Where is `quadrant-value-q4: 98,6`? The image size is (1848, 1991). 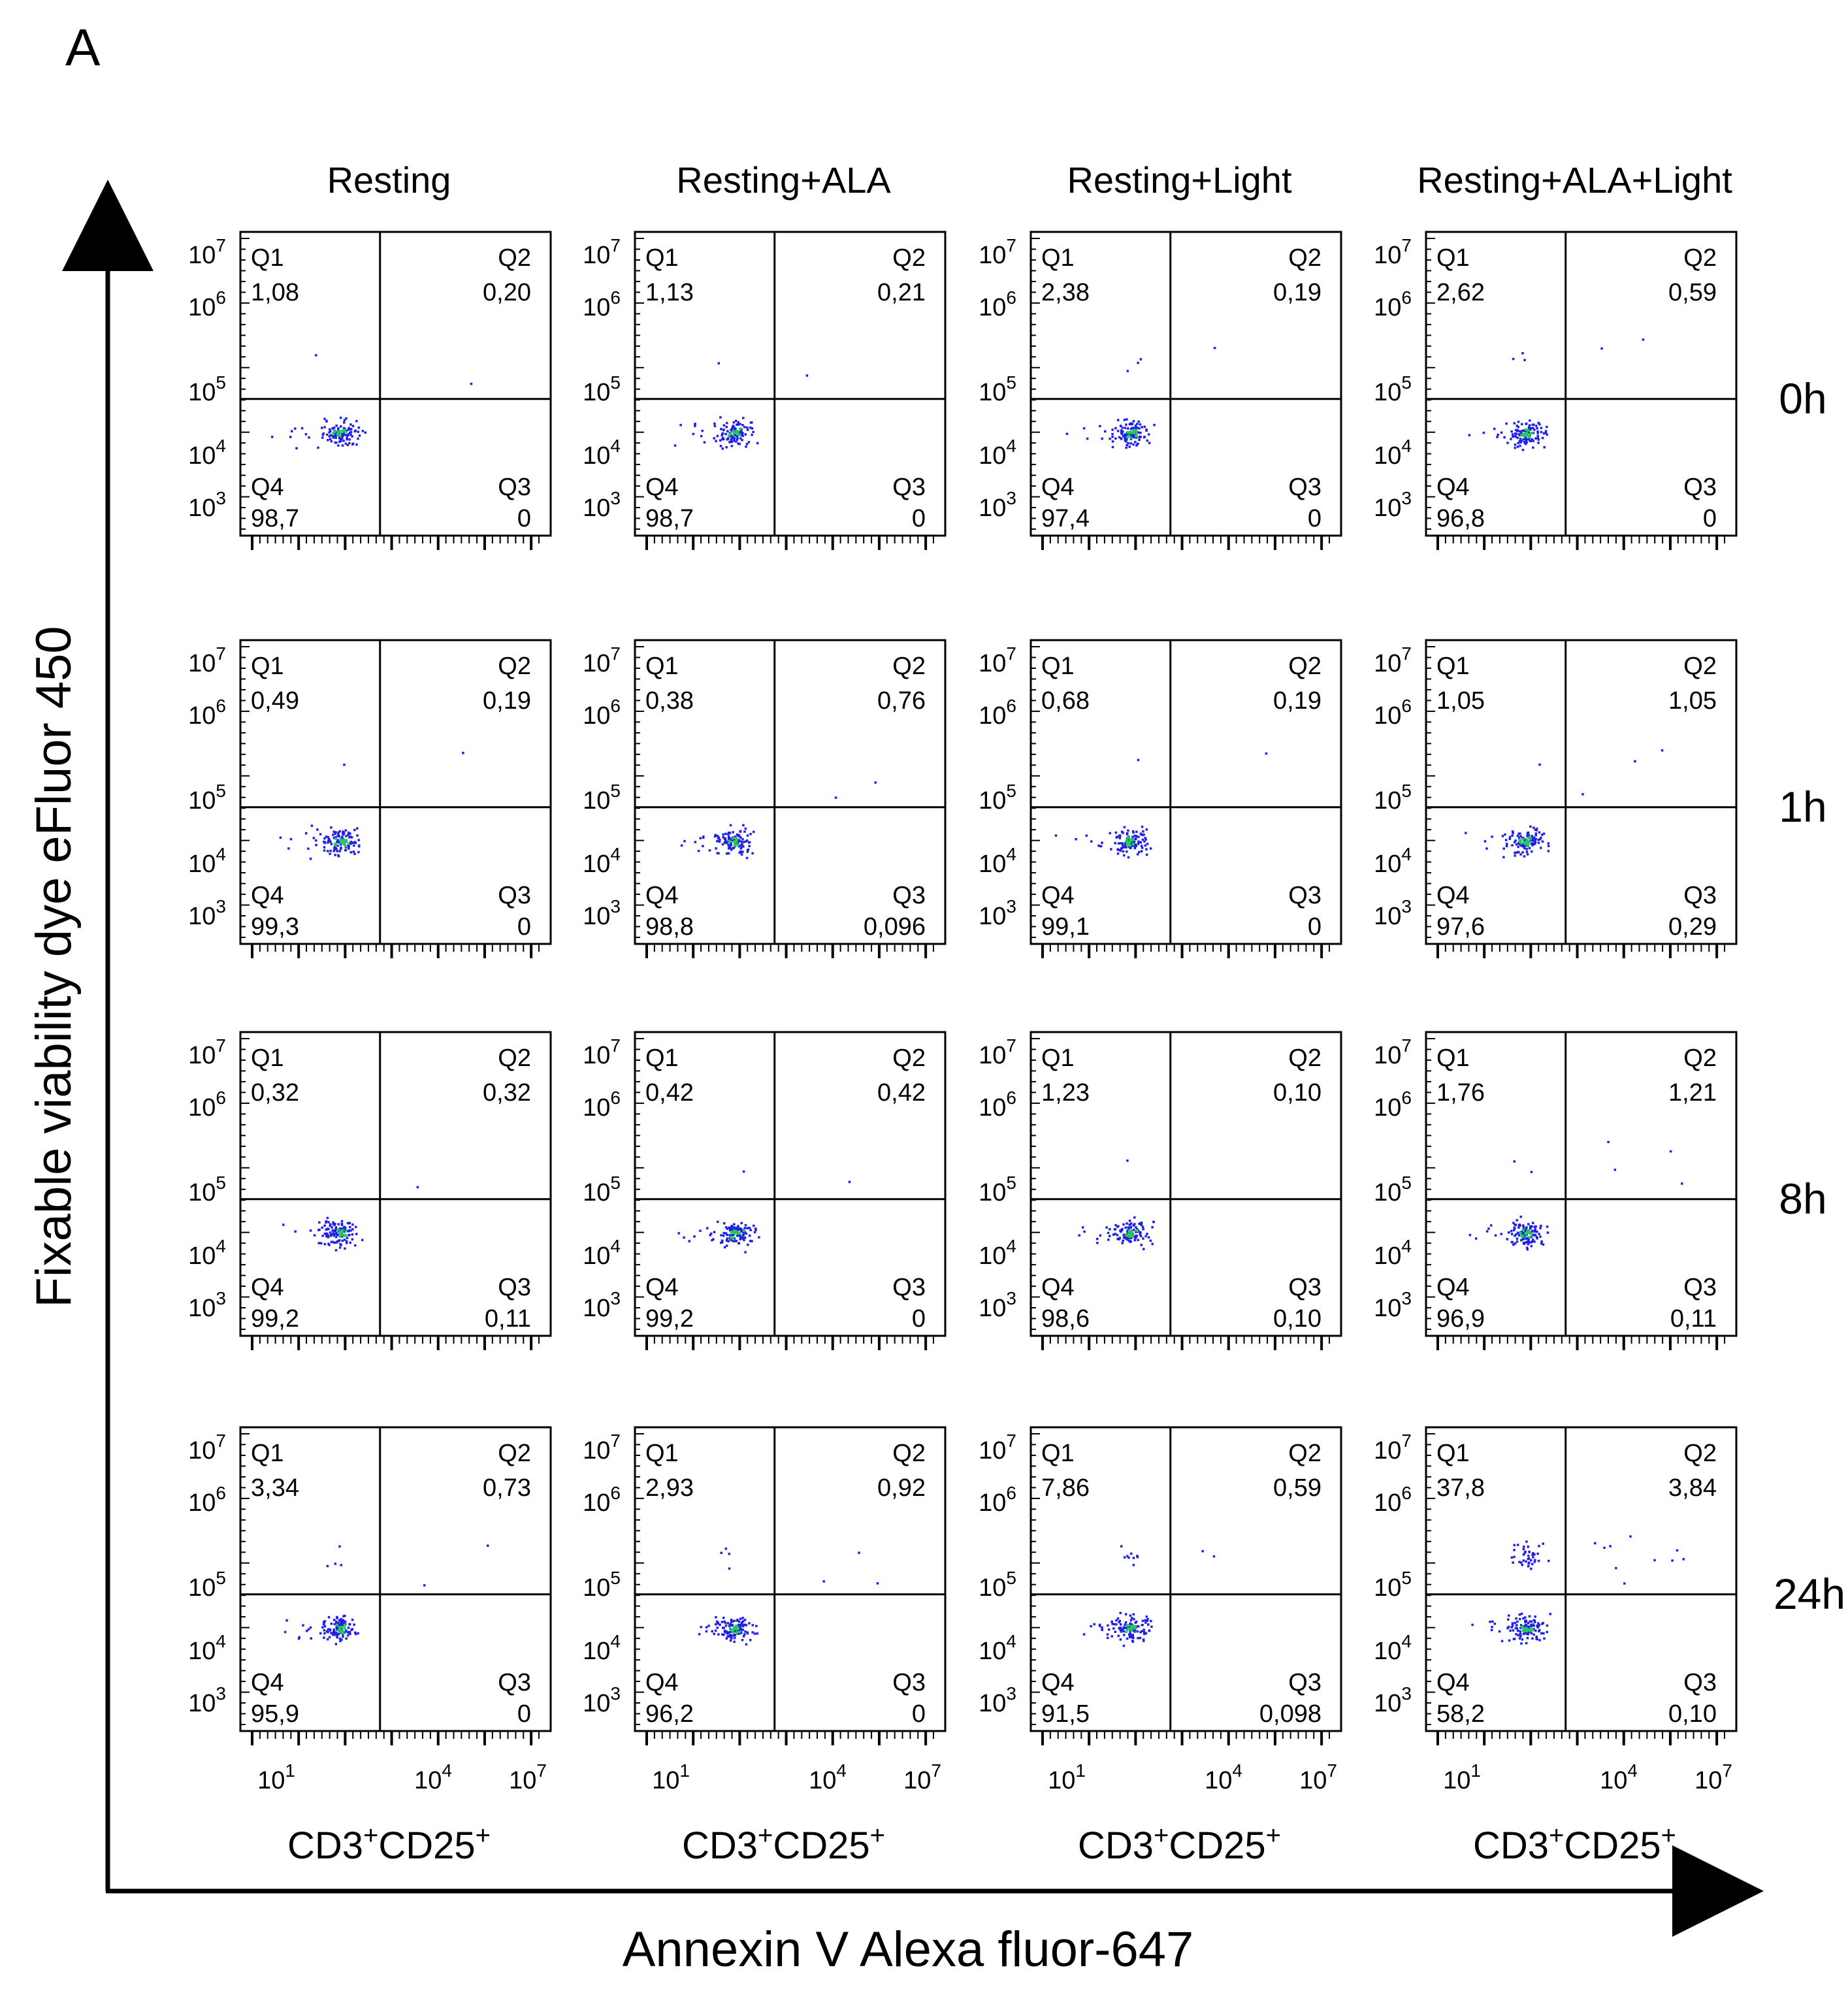
quadrant-value-q4: 98,6 is located at coordinates (1065, 1319).